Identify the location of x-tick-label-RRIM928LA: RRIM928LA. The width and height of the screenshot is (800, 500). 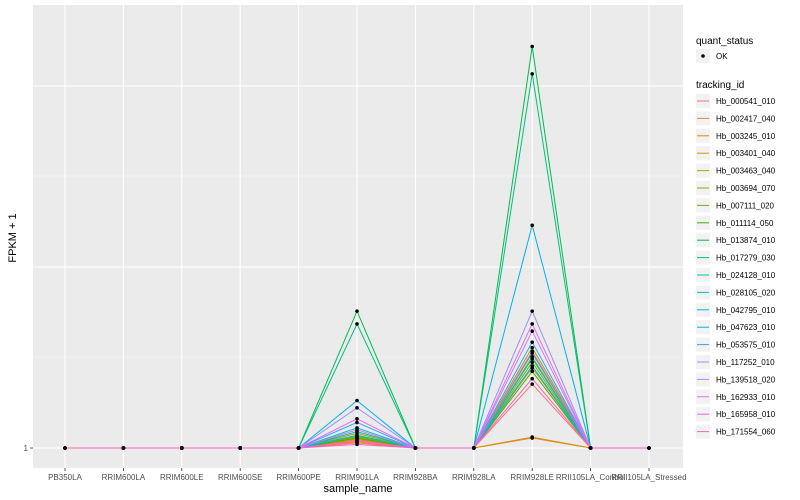
(474, 477).